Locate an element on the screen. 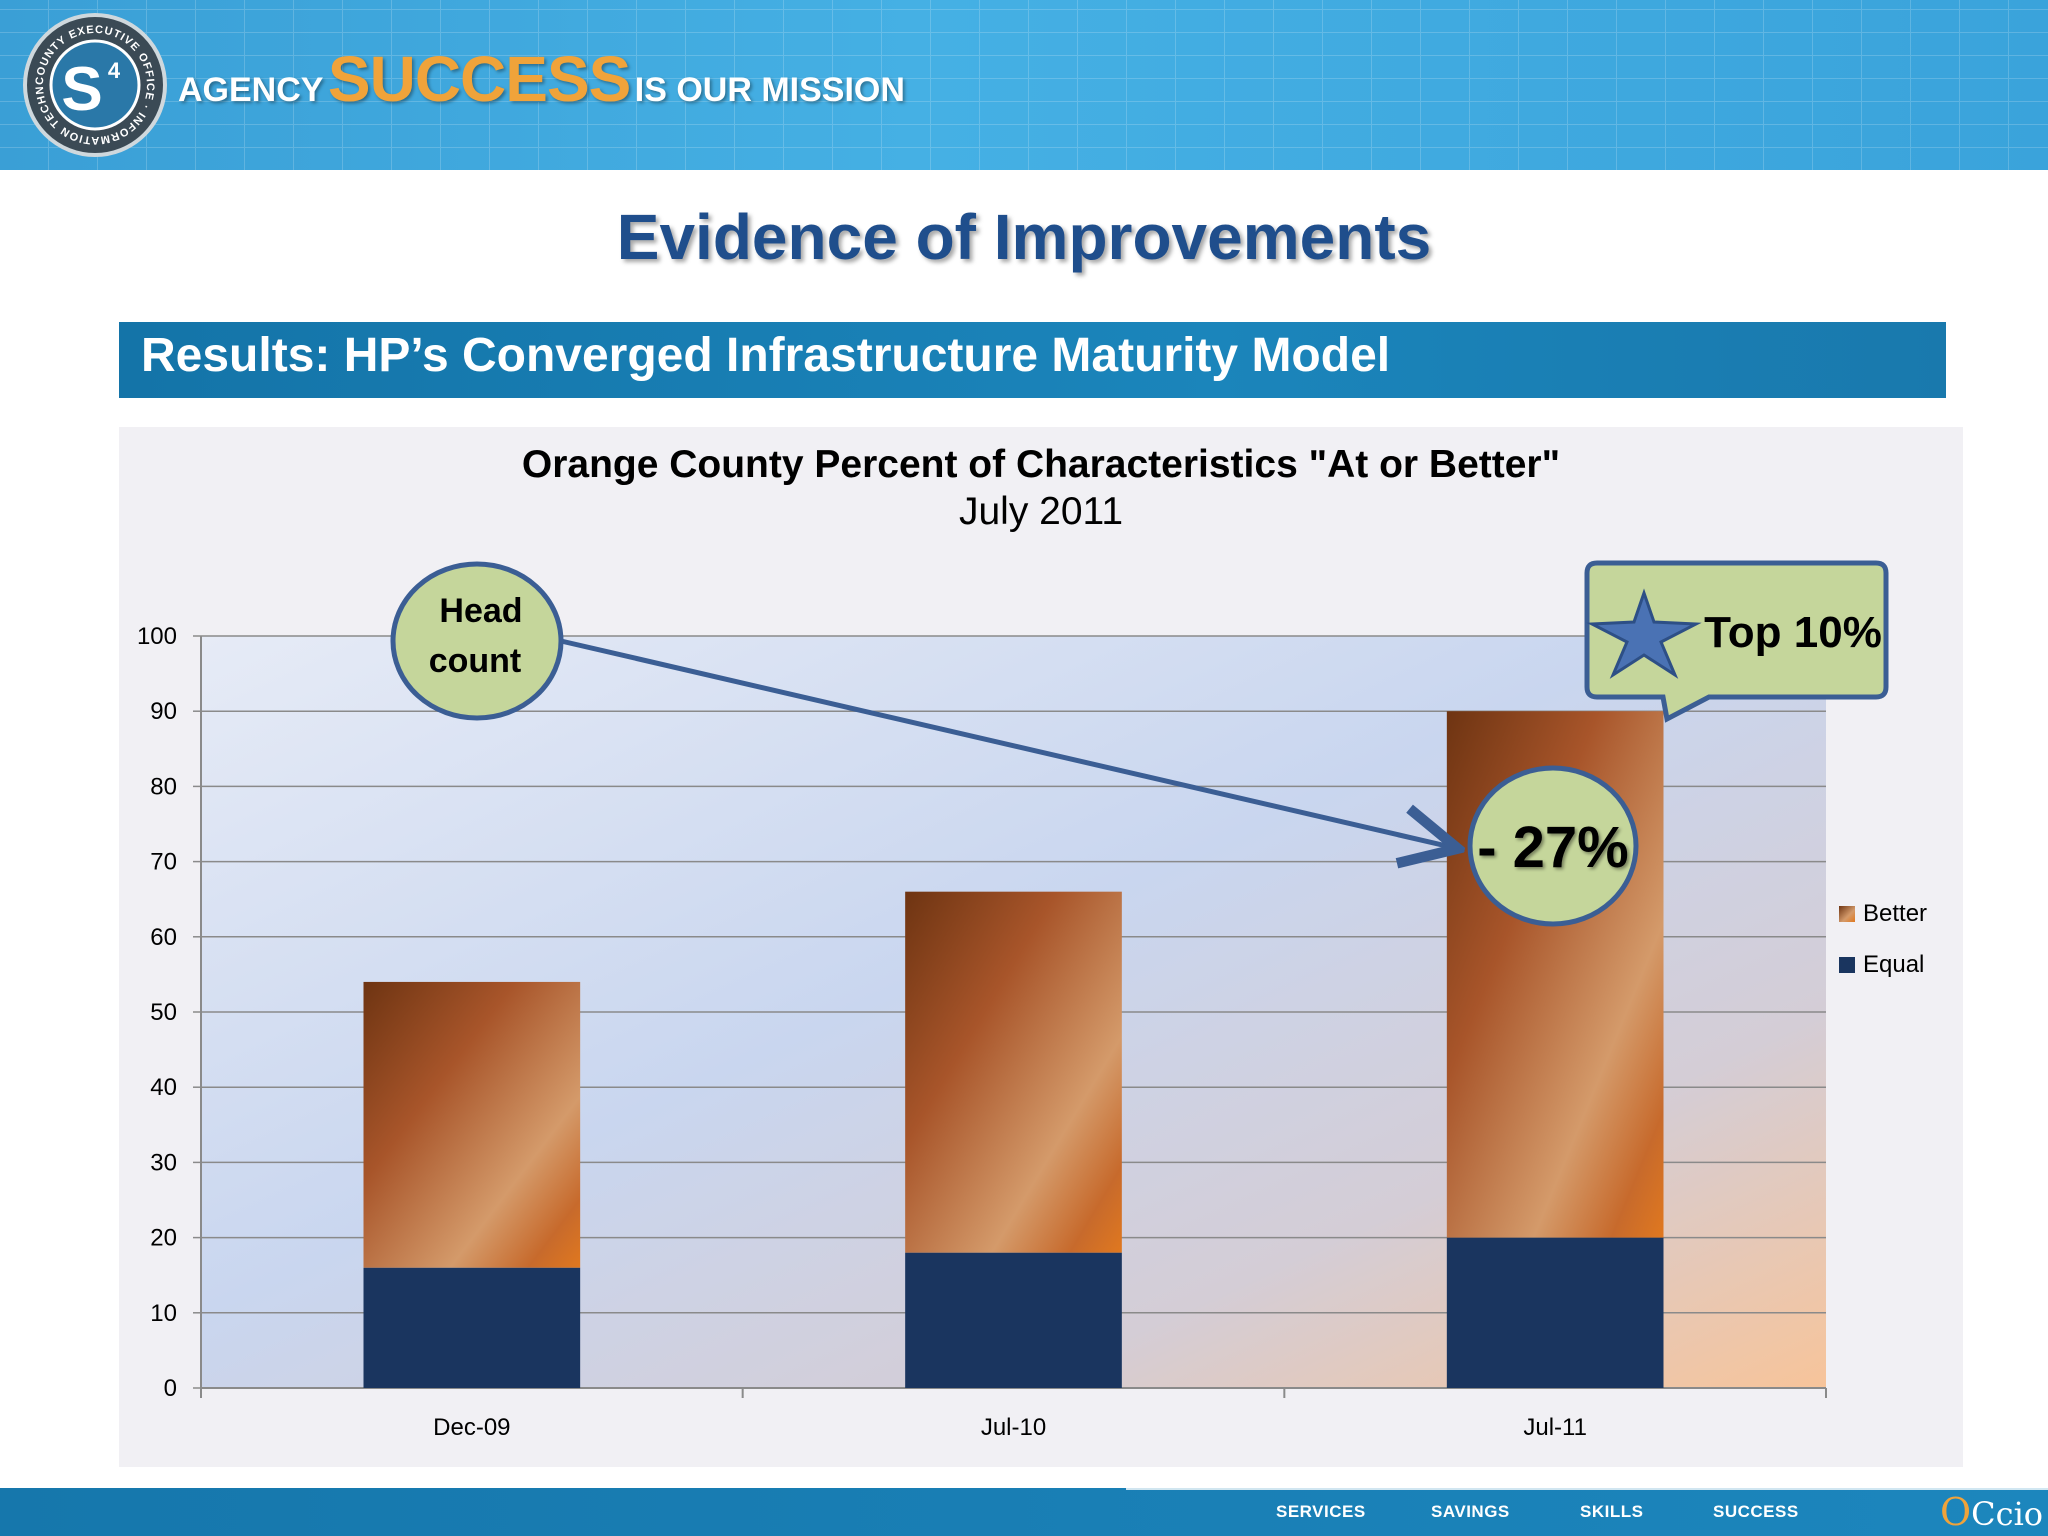 Image resolution: width=2048 pixels, height=1536 pixels. legend: Better Equal is located at coordinates (1883, 939).